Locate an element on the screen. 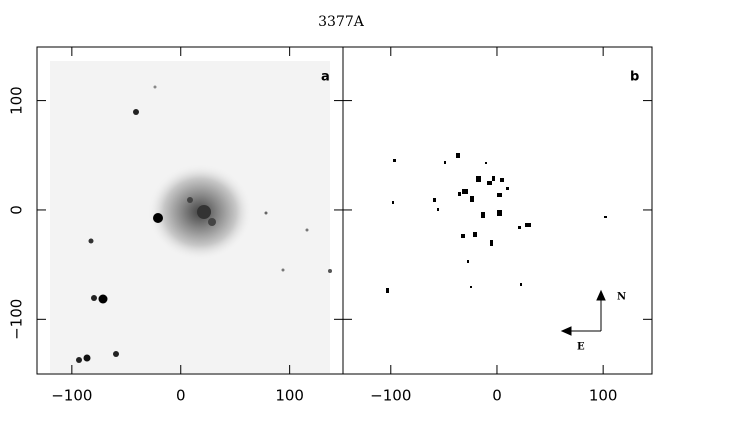  compass-east: E is located at coordinates (581, 347).